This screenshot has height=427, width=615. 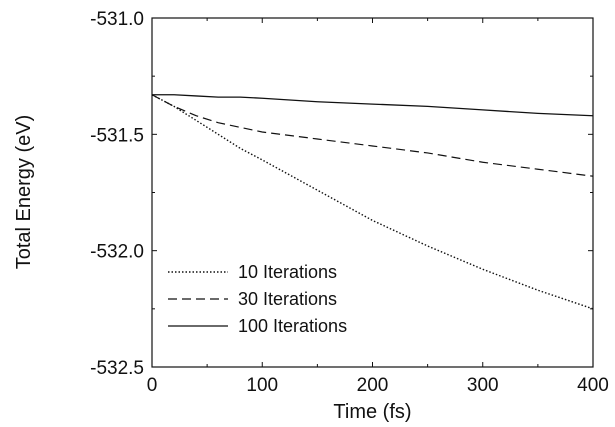 What do you see at coordinates (152, 385) in the screenshot?
I see `x-tick-label: 0` at bounding box center [152, 385].